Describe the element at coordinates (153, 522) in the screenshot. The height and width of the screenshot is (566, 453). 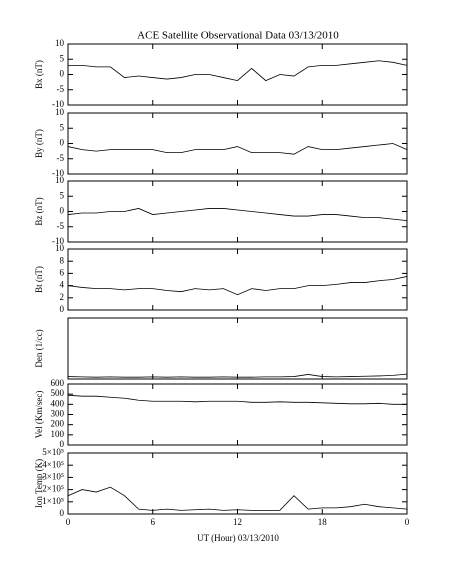
I see `x-tick-label: 6` at that location.